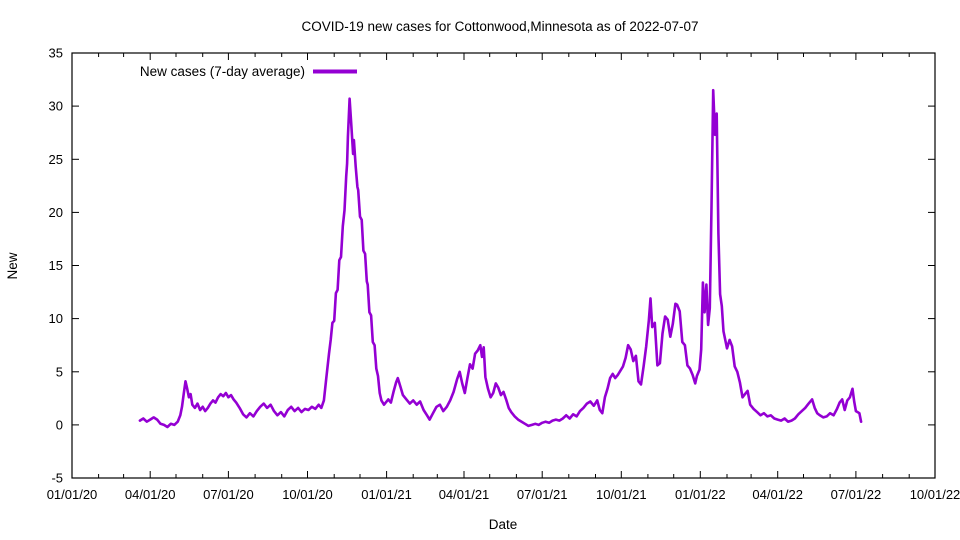  I want to click on x-tick-label: 07/01/21, so click(542, 494).